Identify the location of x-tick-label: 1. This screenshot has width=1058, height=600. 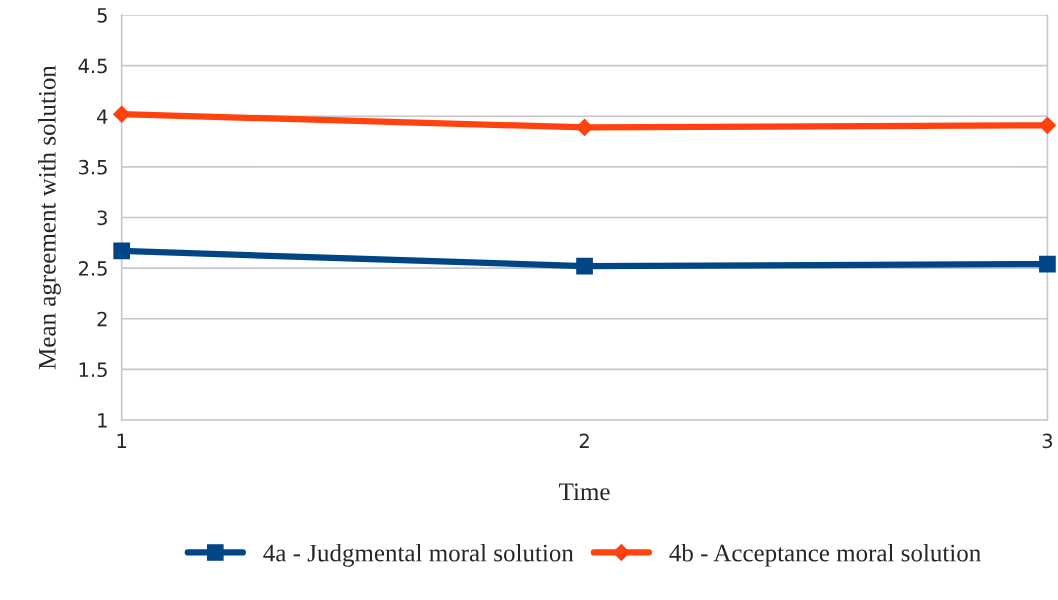
(122, 440).